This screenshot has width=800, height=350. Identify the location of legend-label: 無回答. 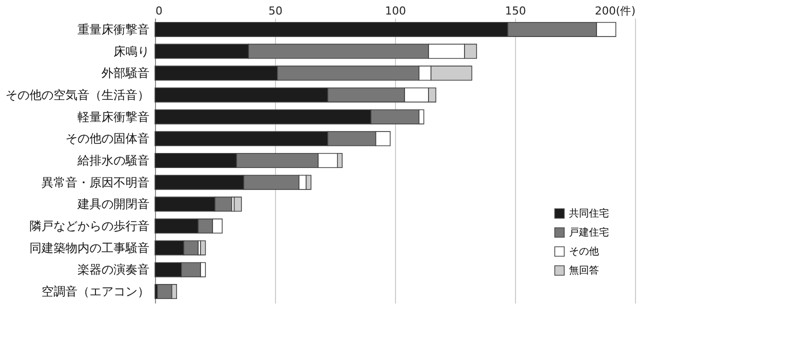
(584, 270).